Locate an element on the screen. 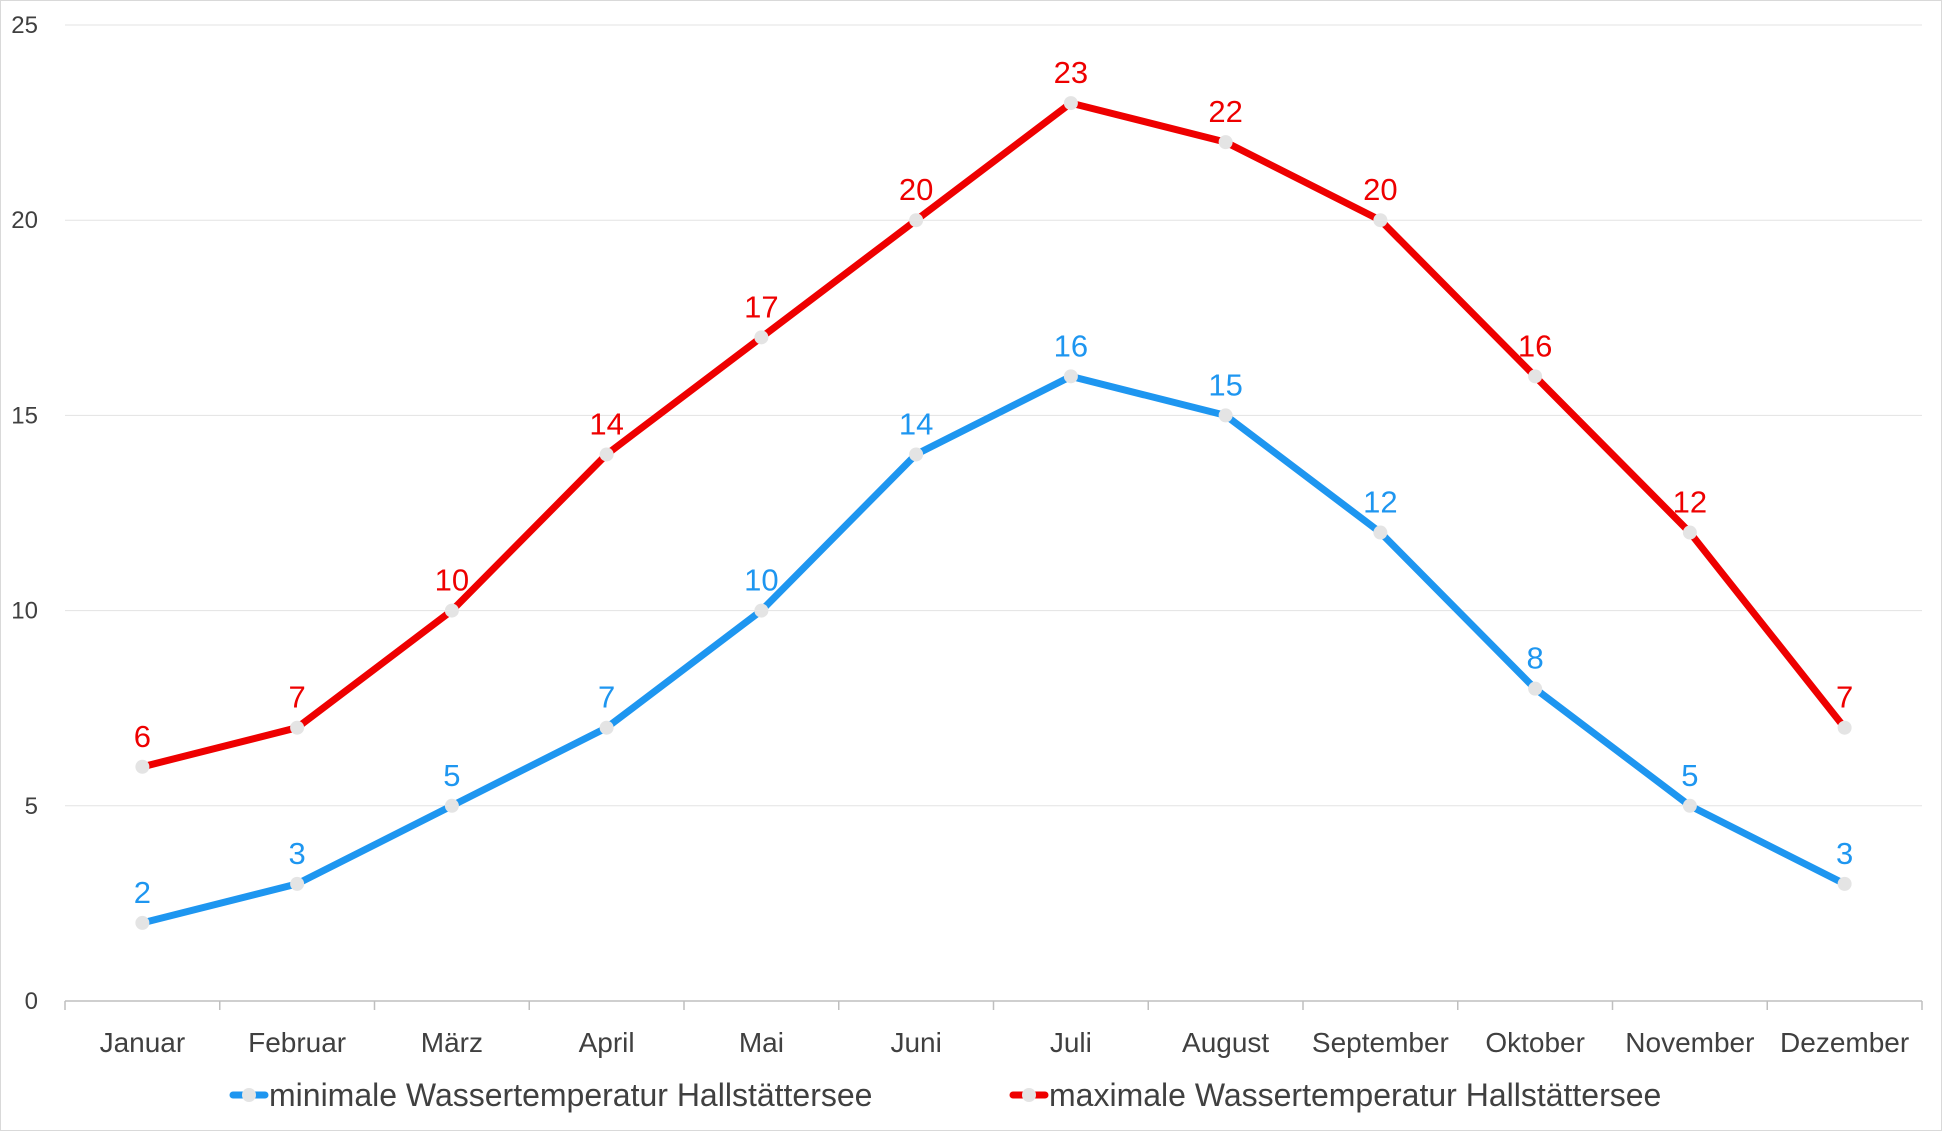 Image resolution: width=1942 pixels, height=1131 pixels. x-tick-label: Februar is located at coordinates (297, 1042).